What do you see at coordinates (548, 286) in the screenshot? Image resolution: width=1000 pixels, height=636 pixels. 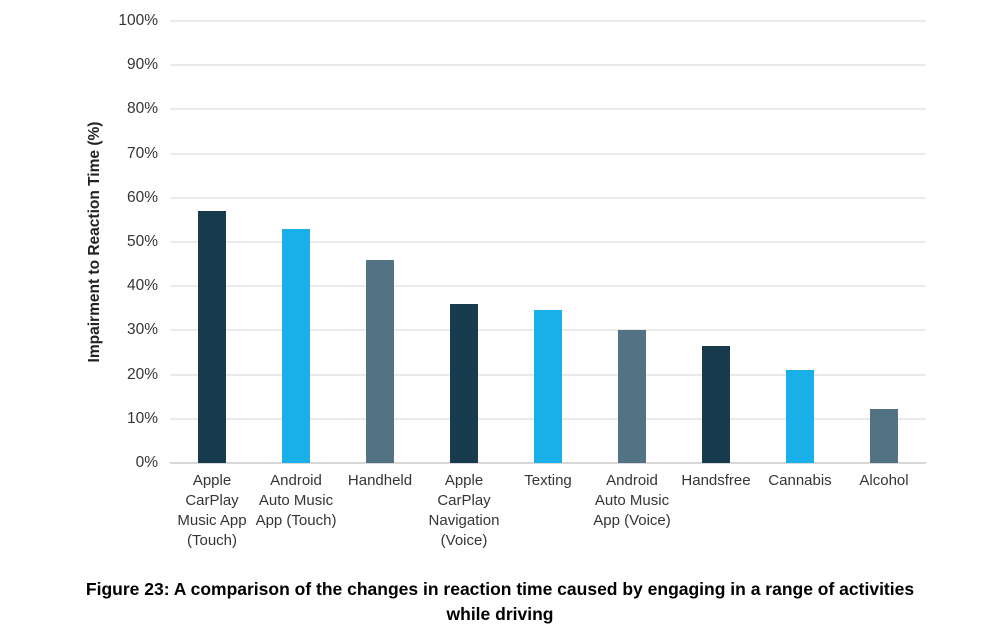 I see `gridline-40%` at bounding box center [548, 286].